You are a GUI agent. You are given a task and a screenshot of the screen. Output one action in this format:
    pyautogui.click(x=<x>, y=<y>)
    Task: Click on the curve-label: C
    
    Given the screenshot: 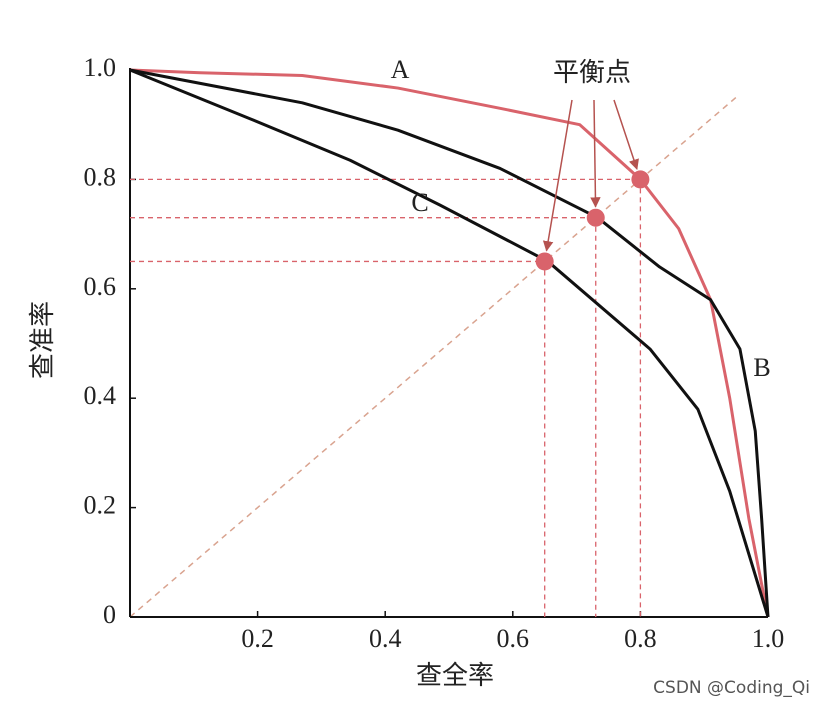 What is the action you would take?
    pyautogui.click(x=419, y=202)
    